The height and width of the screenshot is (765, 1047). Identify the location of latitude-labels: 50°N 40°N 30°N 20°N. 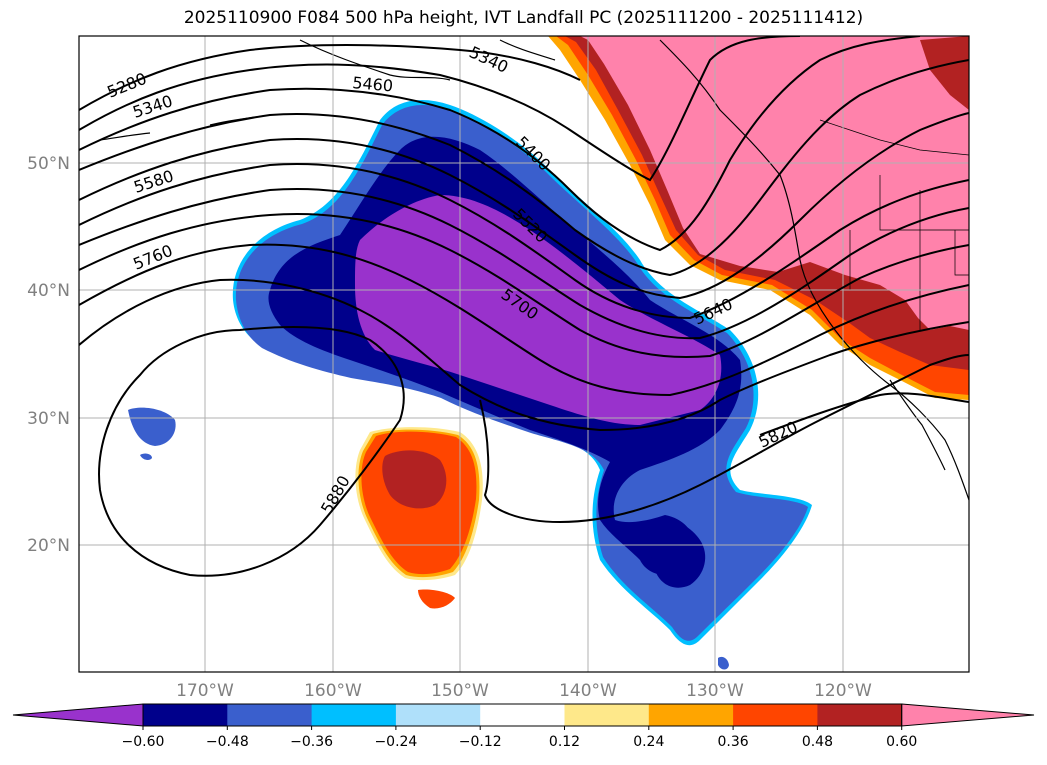
(48, 355).